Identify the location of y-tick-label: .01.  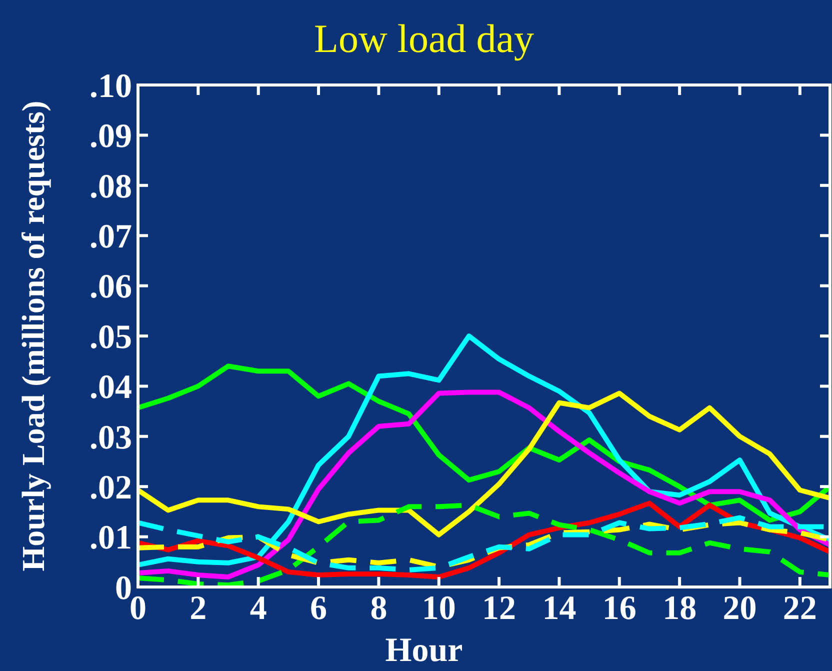
(111, 538).